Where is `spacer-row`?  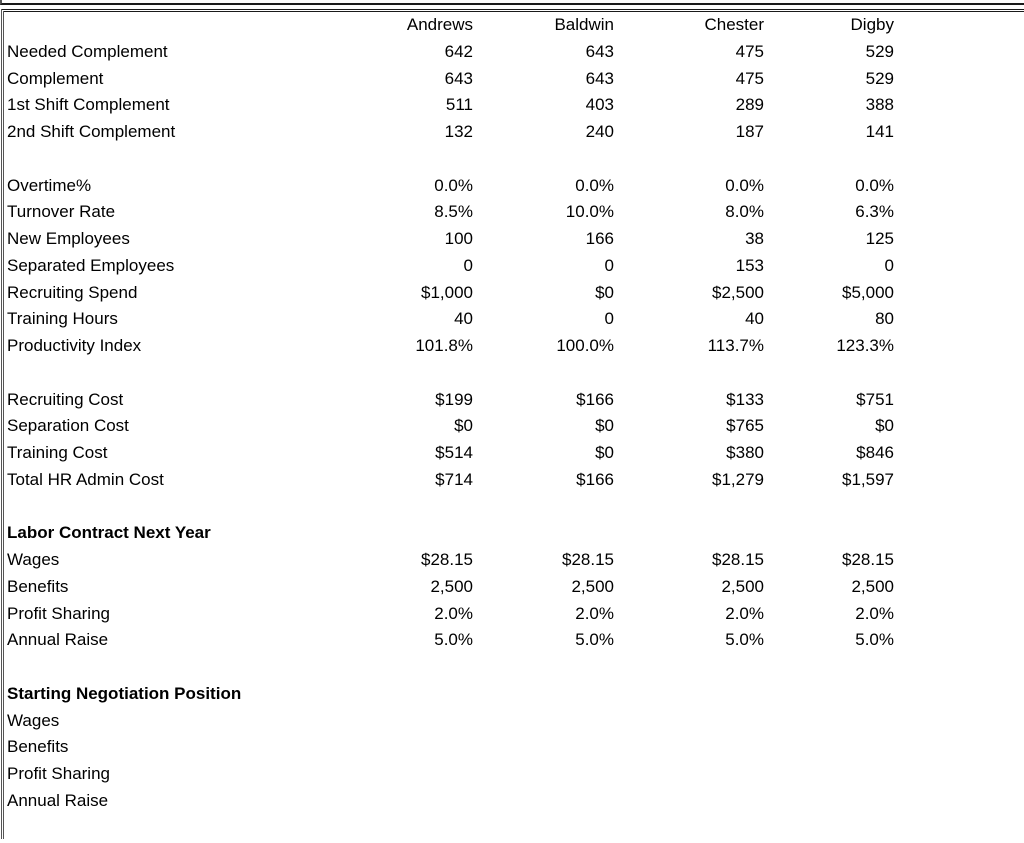
spacer-row is located at coordinates (514, 507).